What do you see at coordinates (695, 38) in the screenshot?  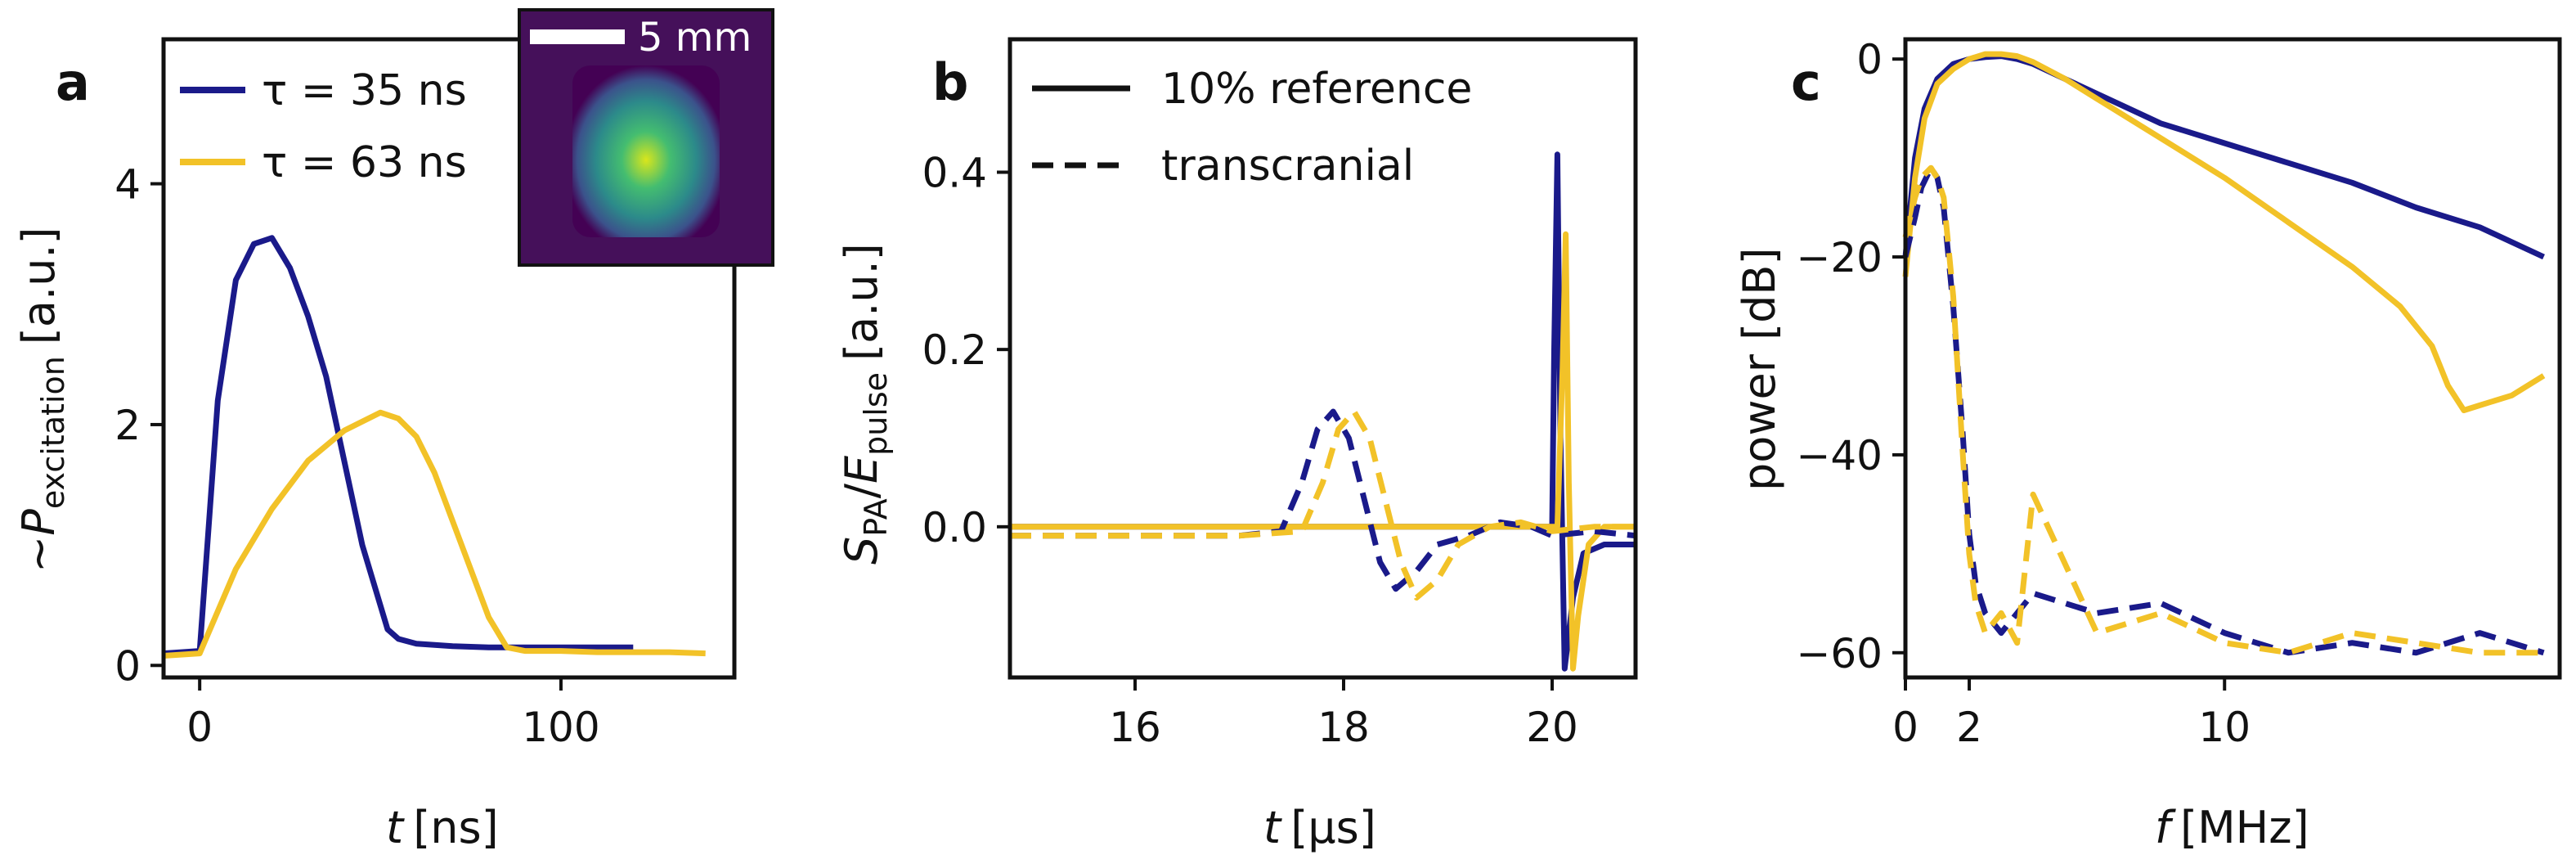 I see `scale-bar-label: 5 mm` at bounding box center [695, 38].